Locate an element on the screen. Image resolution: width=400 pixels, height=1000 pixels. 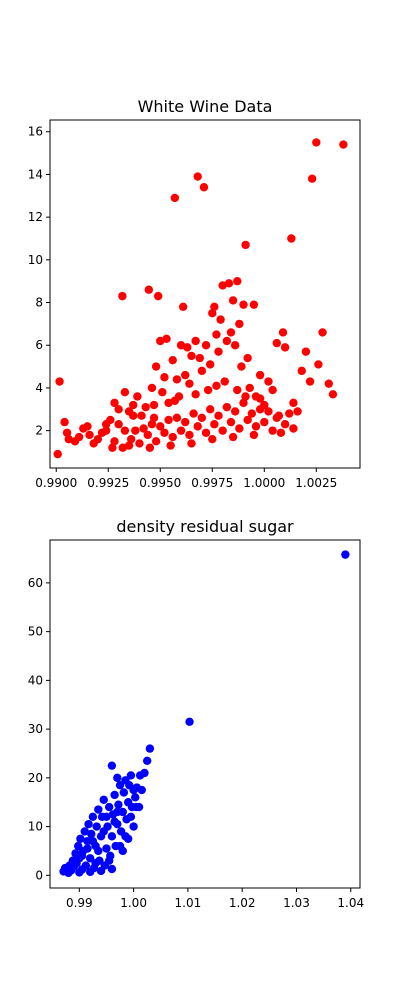
x-tick-label: 1.02 is located at coordinates (242, 903).